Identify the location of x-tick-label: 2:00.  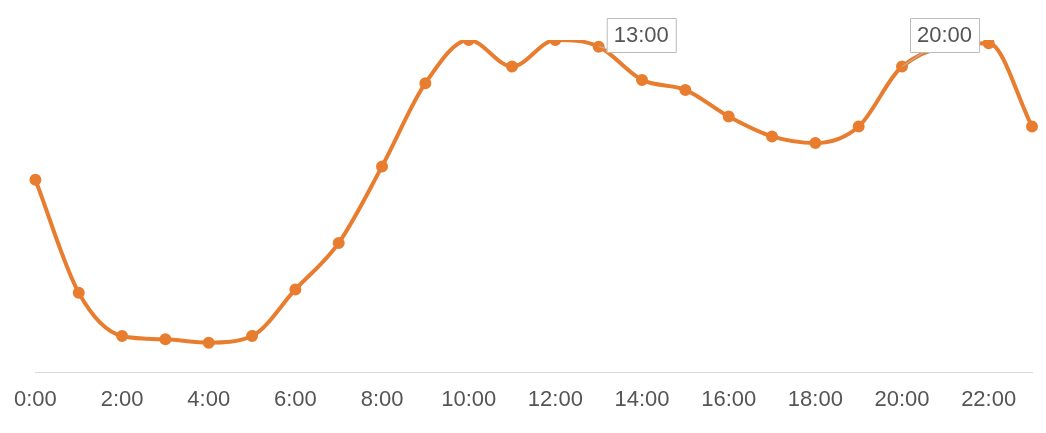
(122, 398).